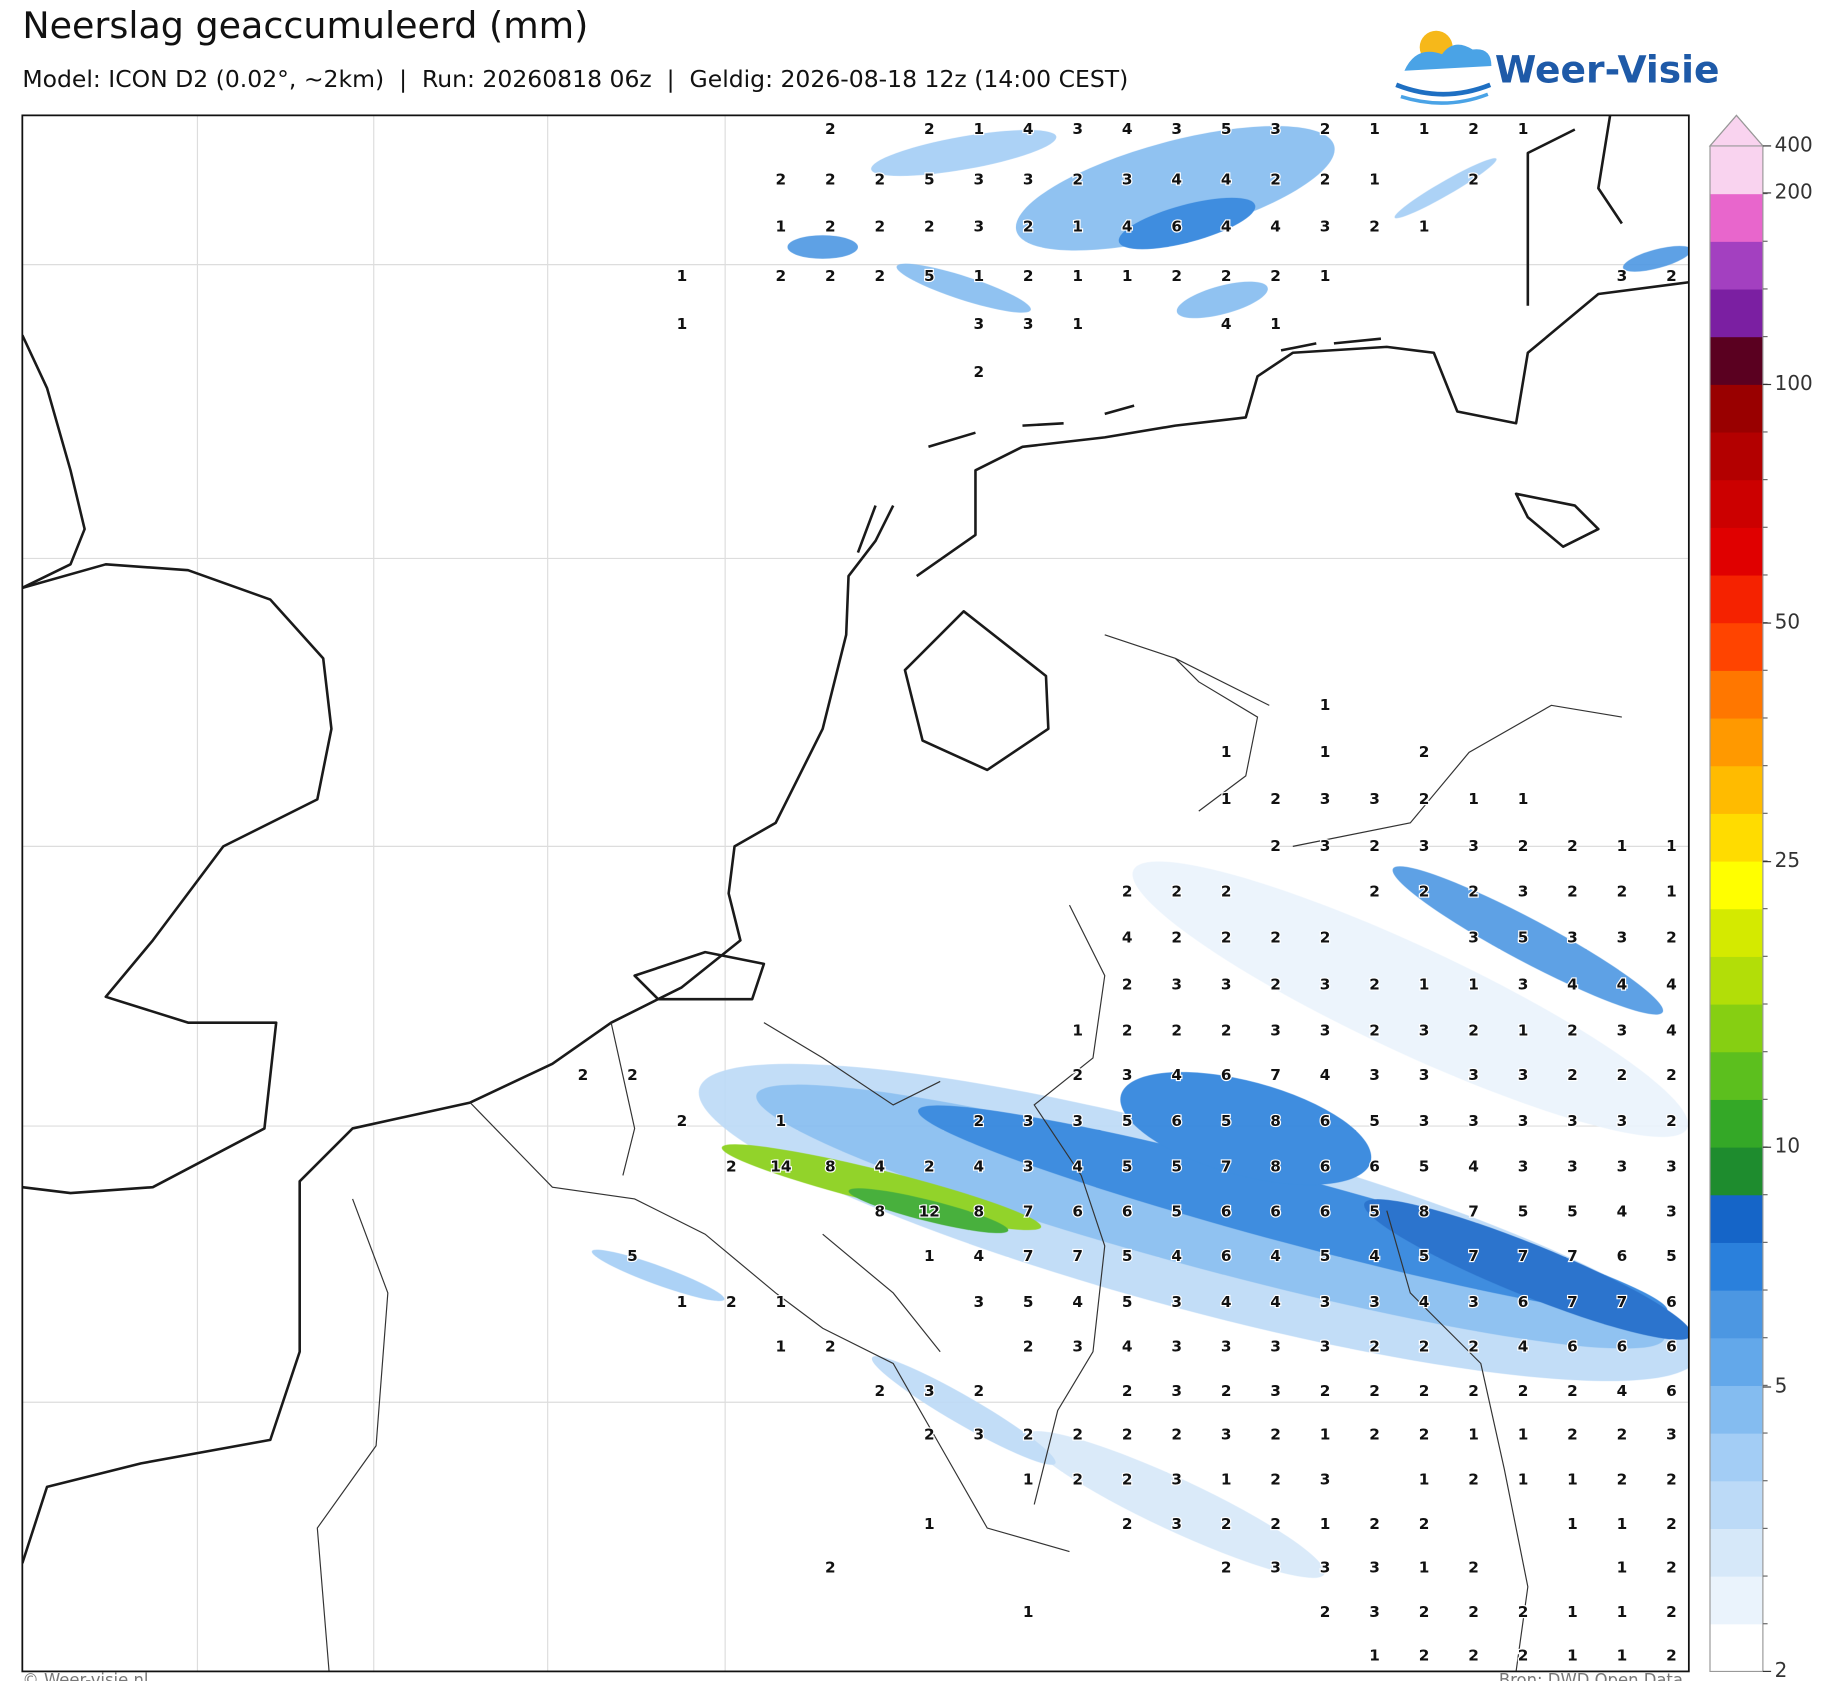 Image resolution: width=1824 pixels, height=1681 pixels. Describe the element at coordinates (1736, 893) in the screenshot. I see `colorbar-frame` at that location.